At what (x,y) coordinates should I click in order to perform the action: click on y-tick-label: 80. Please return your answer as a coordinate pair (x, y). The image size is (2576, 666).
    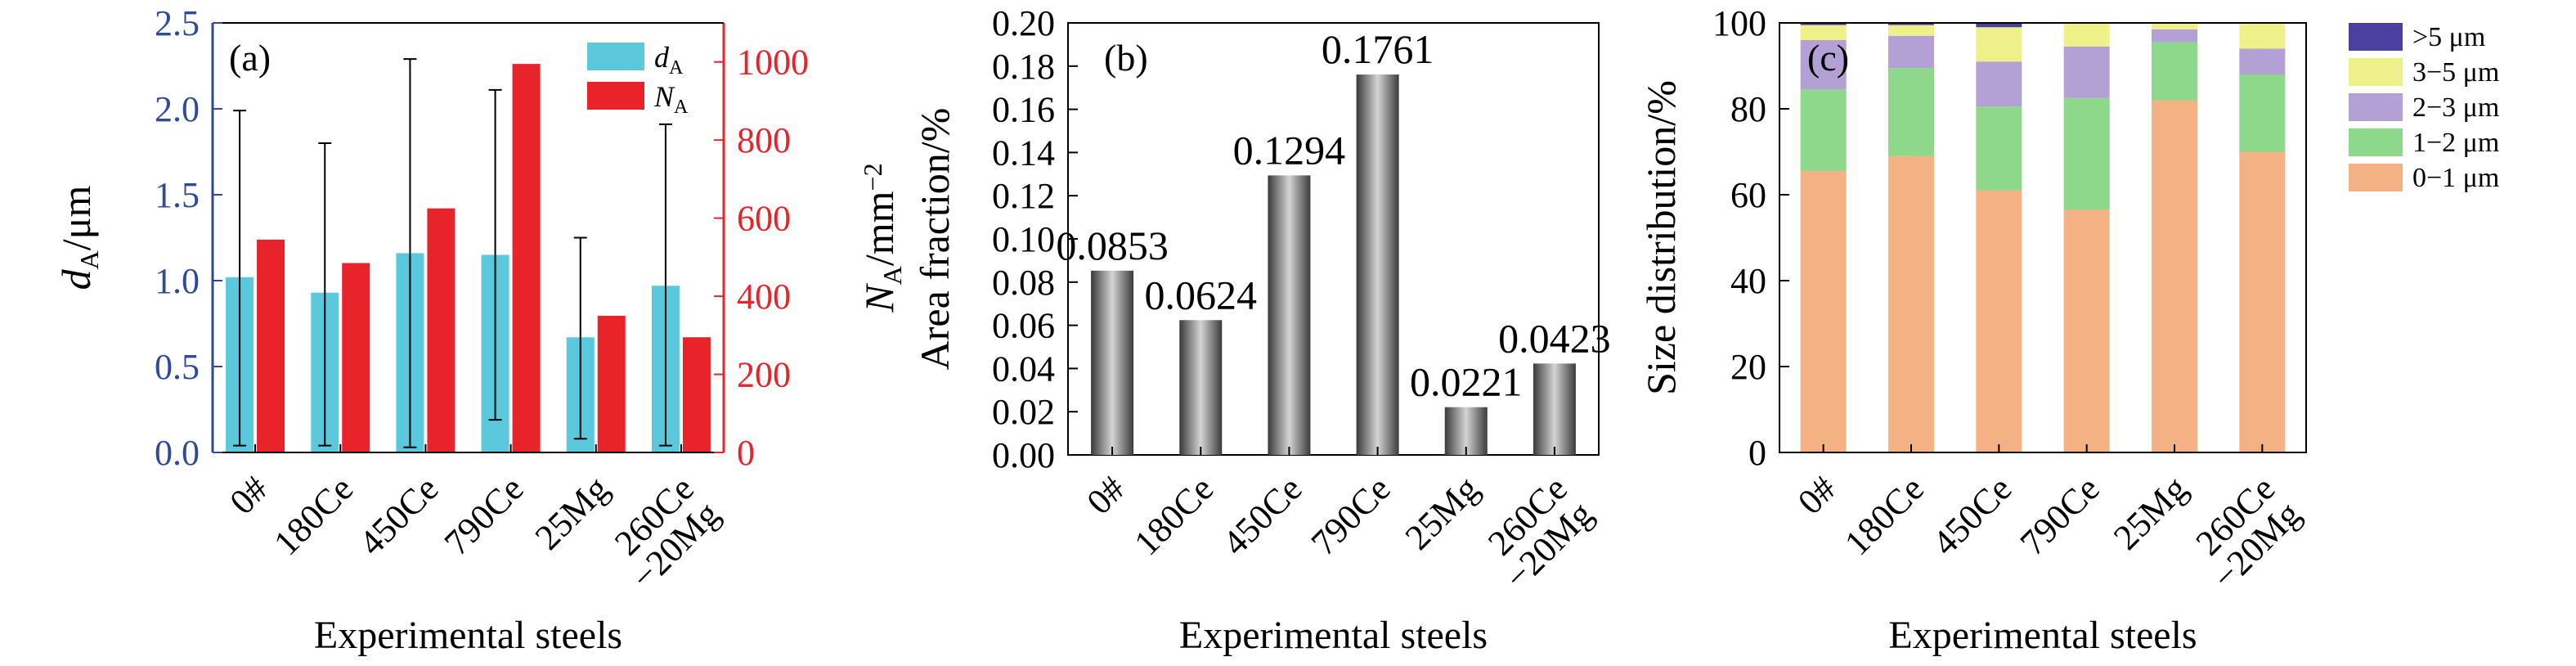
    Looking at the image, I should click on (1748, 109).